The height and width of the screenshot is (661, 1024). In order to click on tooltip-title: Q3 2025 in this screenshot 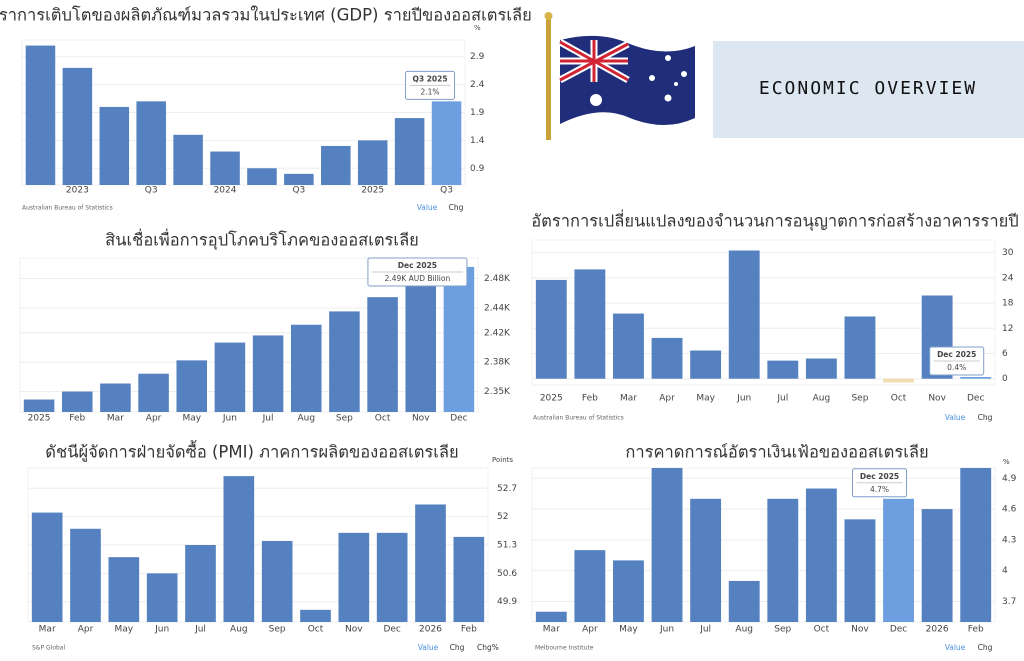, I will do `click(429, 78)`.